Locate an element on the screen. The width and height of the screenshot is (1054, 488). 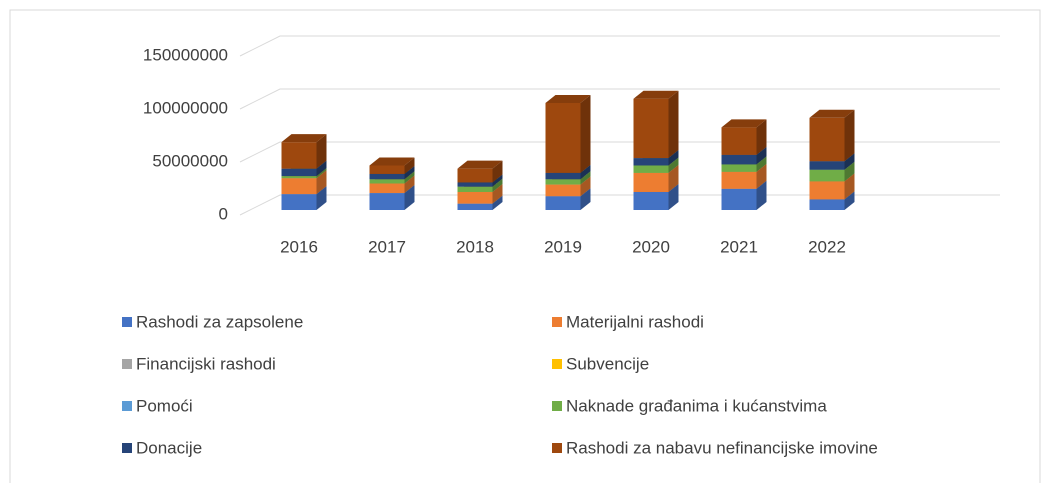
x-tick-label: 2016 is located at coordinates (299, 246).